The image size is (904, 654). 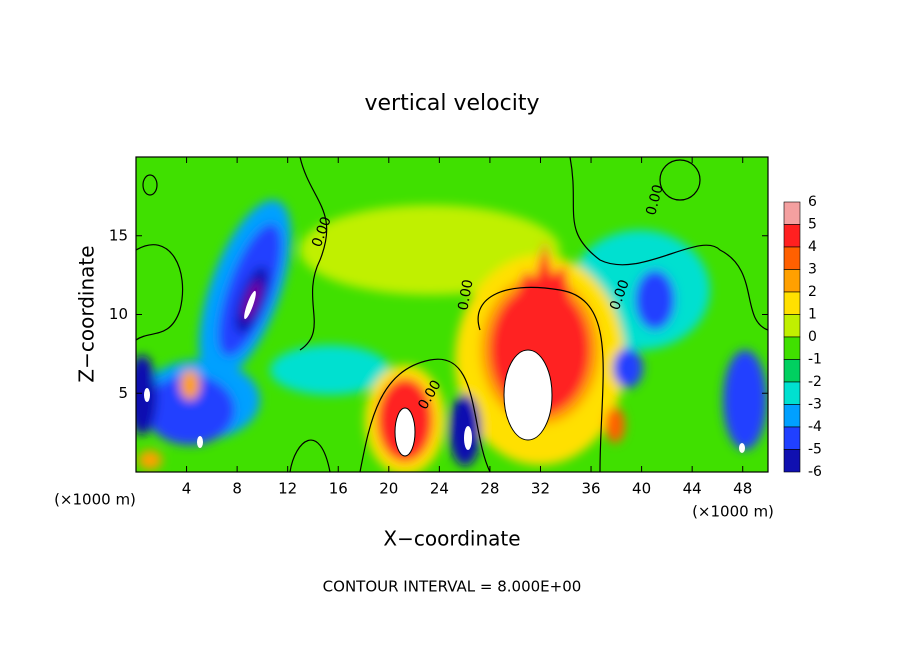 What do you see at coordinates (95, 500) in the screenshot?
I see `y-unit-label: (×1000 m)` at bounding box center [95, 500].